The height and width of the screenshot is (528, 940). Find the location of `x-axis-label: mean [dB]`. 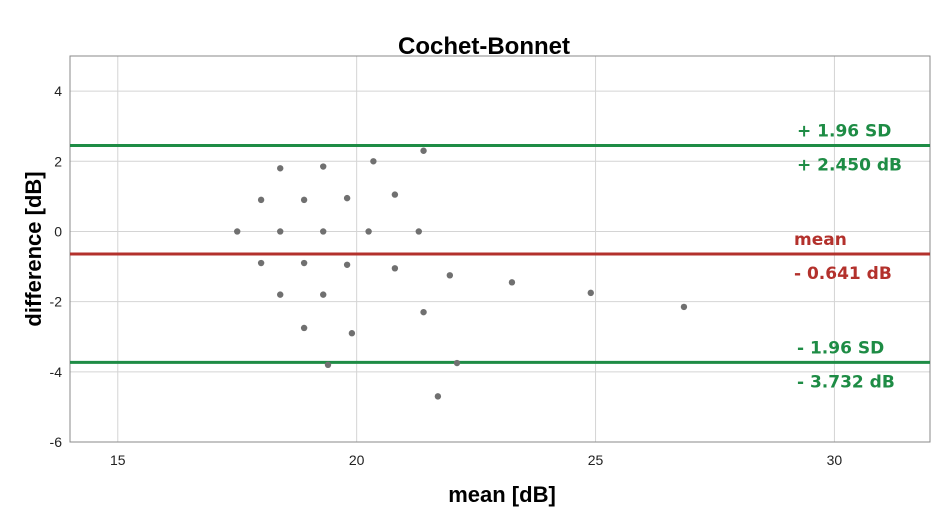

x-axis-label: mean [dB] is located at coordinates (502, 494).